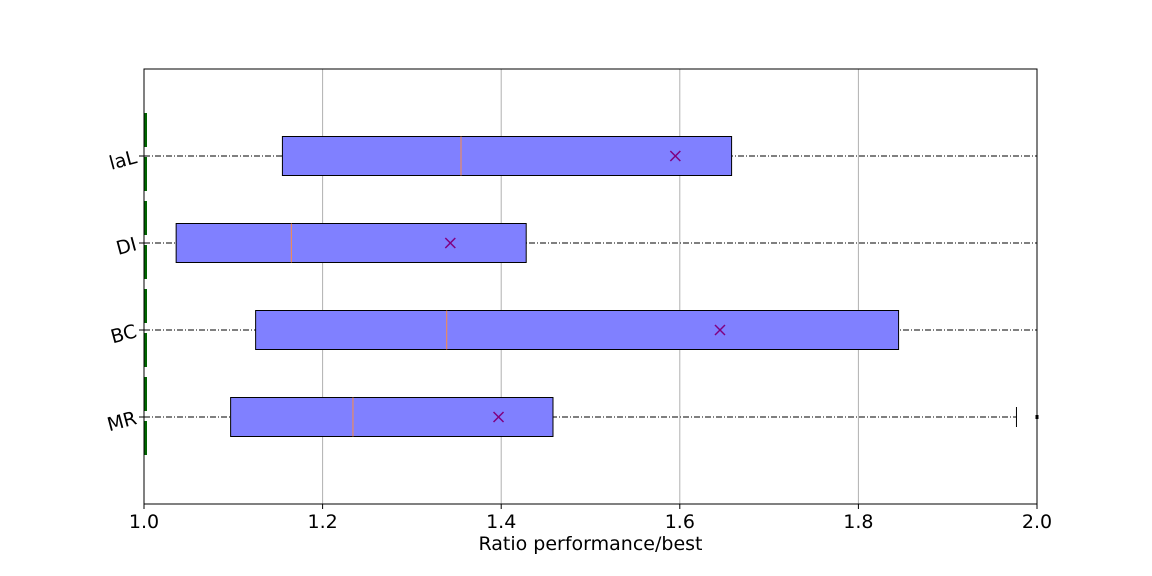  Describe the element at coordinates (590, 518) in the screenshot. I see `x-axis-ticks: 1.0 1.2 1.4 1.6 1.8 2.0` at that location.